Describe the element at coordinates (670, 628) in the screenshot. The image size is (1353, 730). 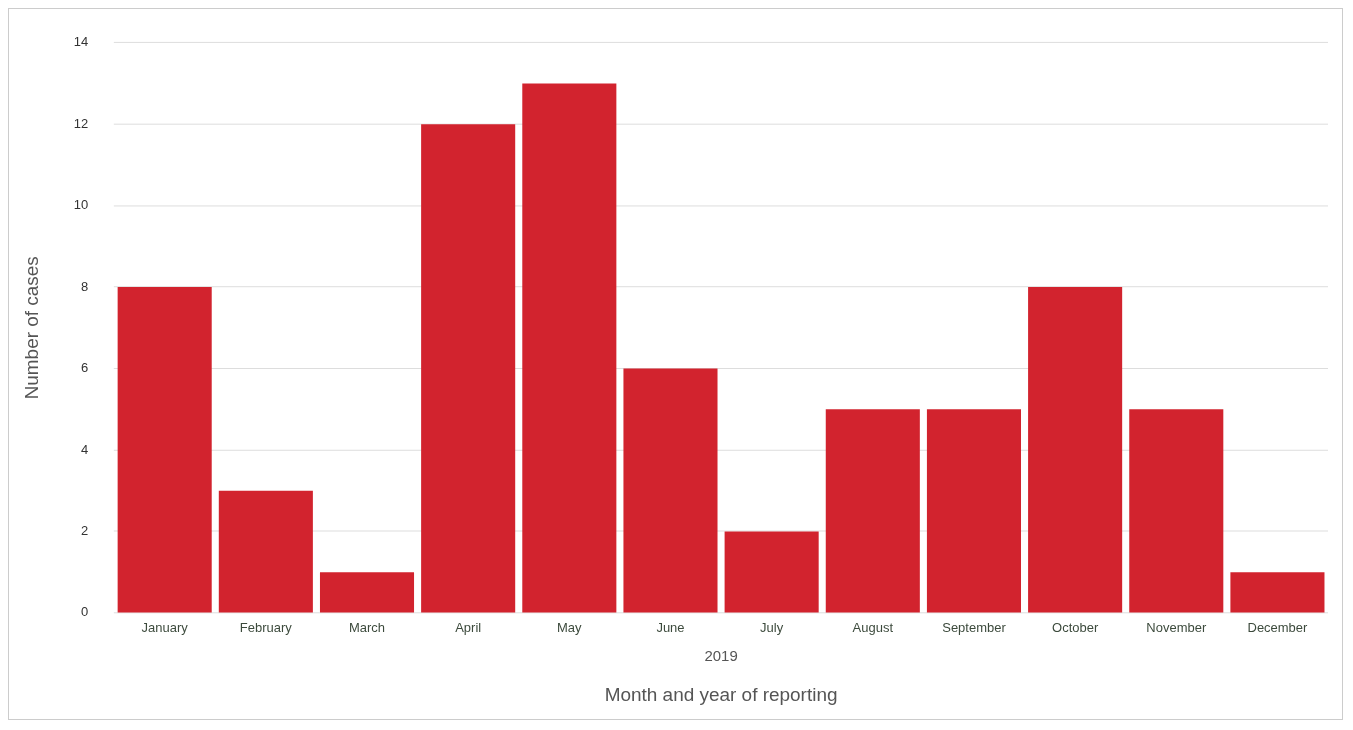
I see `x-tick-label: June` at that location.